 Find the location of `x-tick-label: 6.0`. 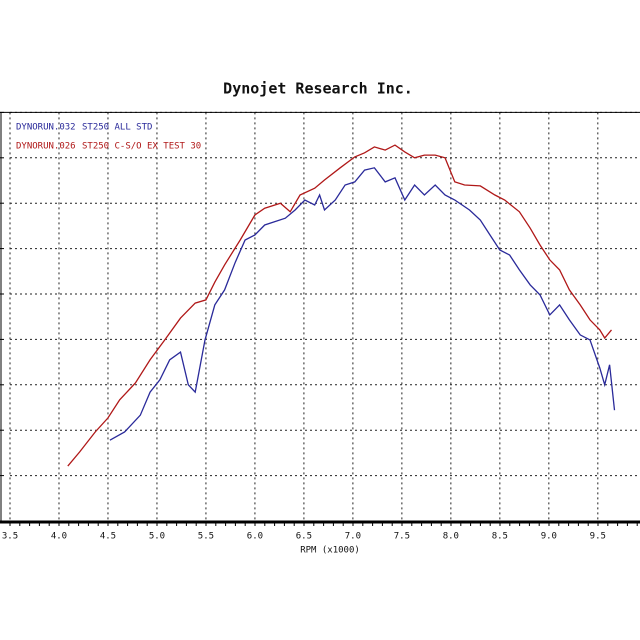

x-tick-label: 6.0 is located at coordinates (255, 537).